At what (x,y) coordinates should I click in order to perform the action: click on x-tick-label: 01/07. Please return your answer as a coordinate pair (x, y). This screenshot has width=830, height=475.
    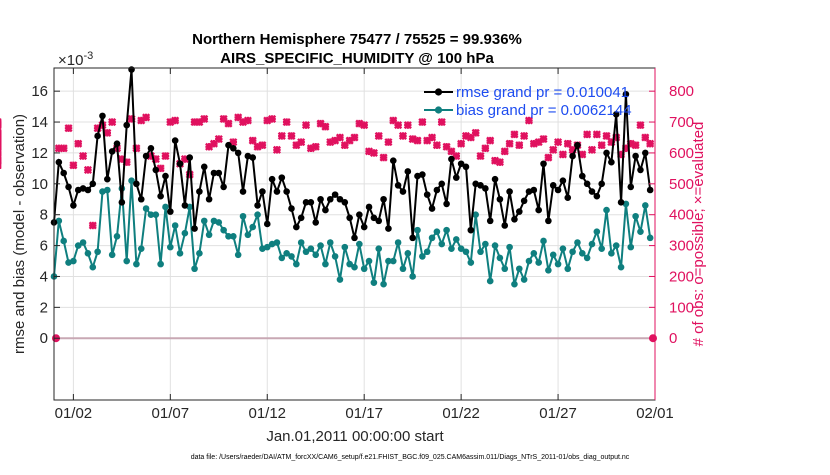
    Looking at the image, I should click on (171, 413).